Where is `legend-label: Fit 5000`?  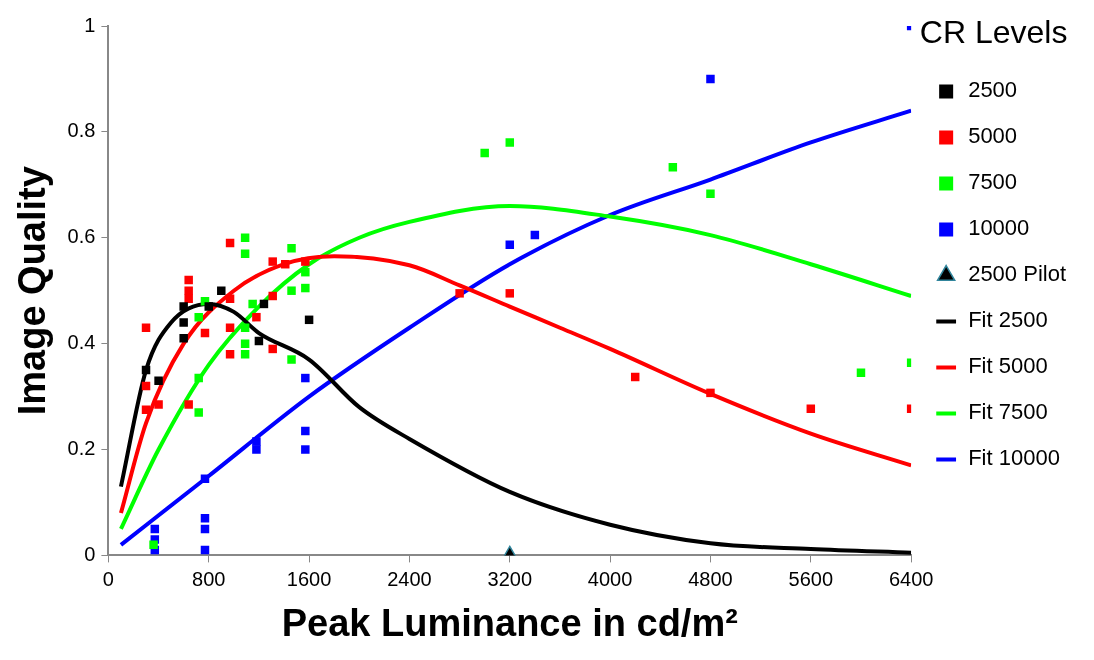 legend-label: Fit 5000 is located at coordinates (1008, 366).